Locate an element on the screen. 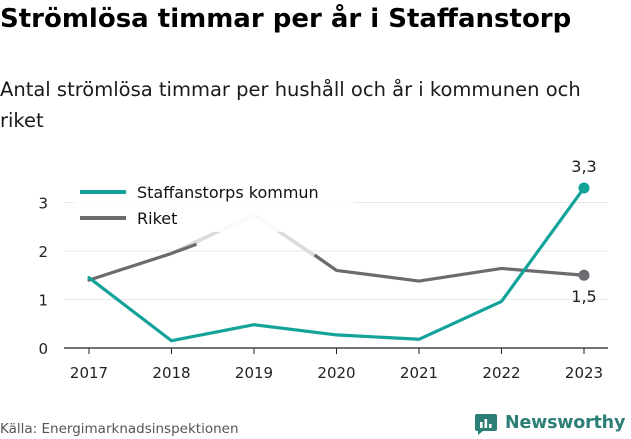 Image resolution: width=631 pixels, height=439 pixels. x-tick-label: 2020 is located at coordinates (336, 373).